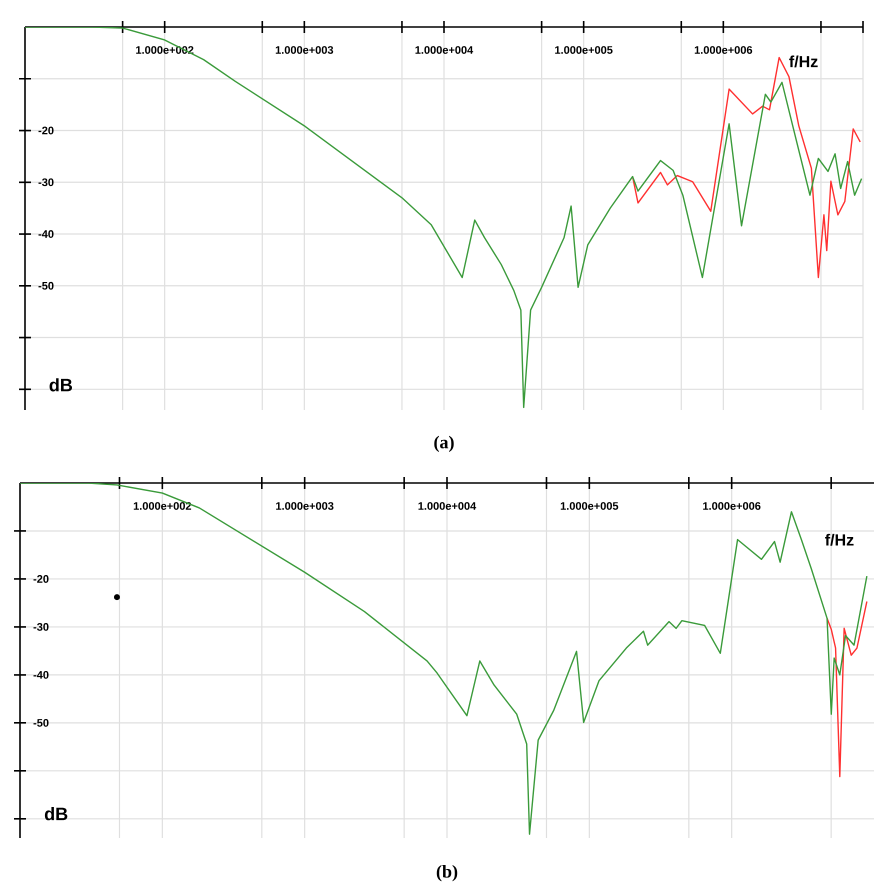 This screenshot has width=876, height=889. What do you see at coordinates (444, 444) in the screenshot?
I see `text: (a)` at bounding box center [444, 444].